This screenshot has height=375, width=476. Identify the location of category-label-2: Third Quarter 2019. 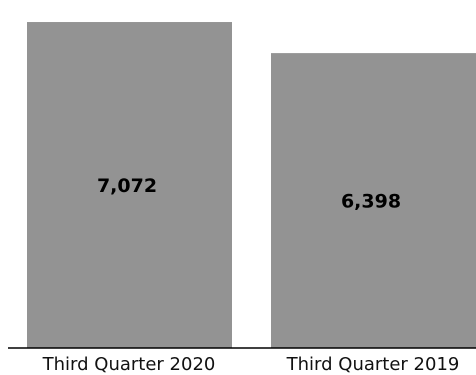
(373, 364).